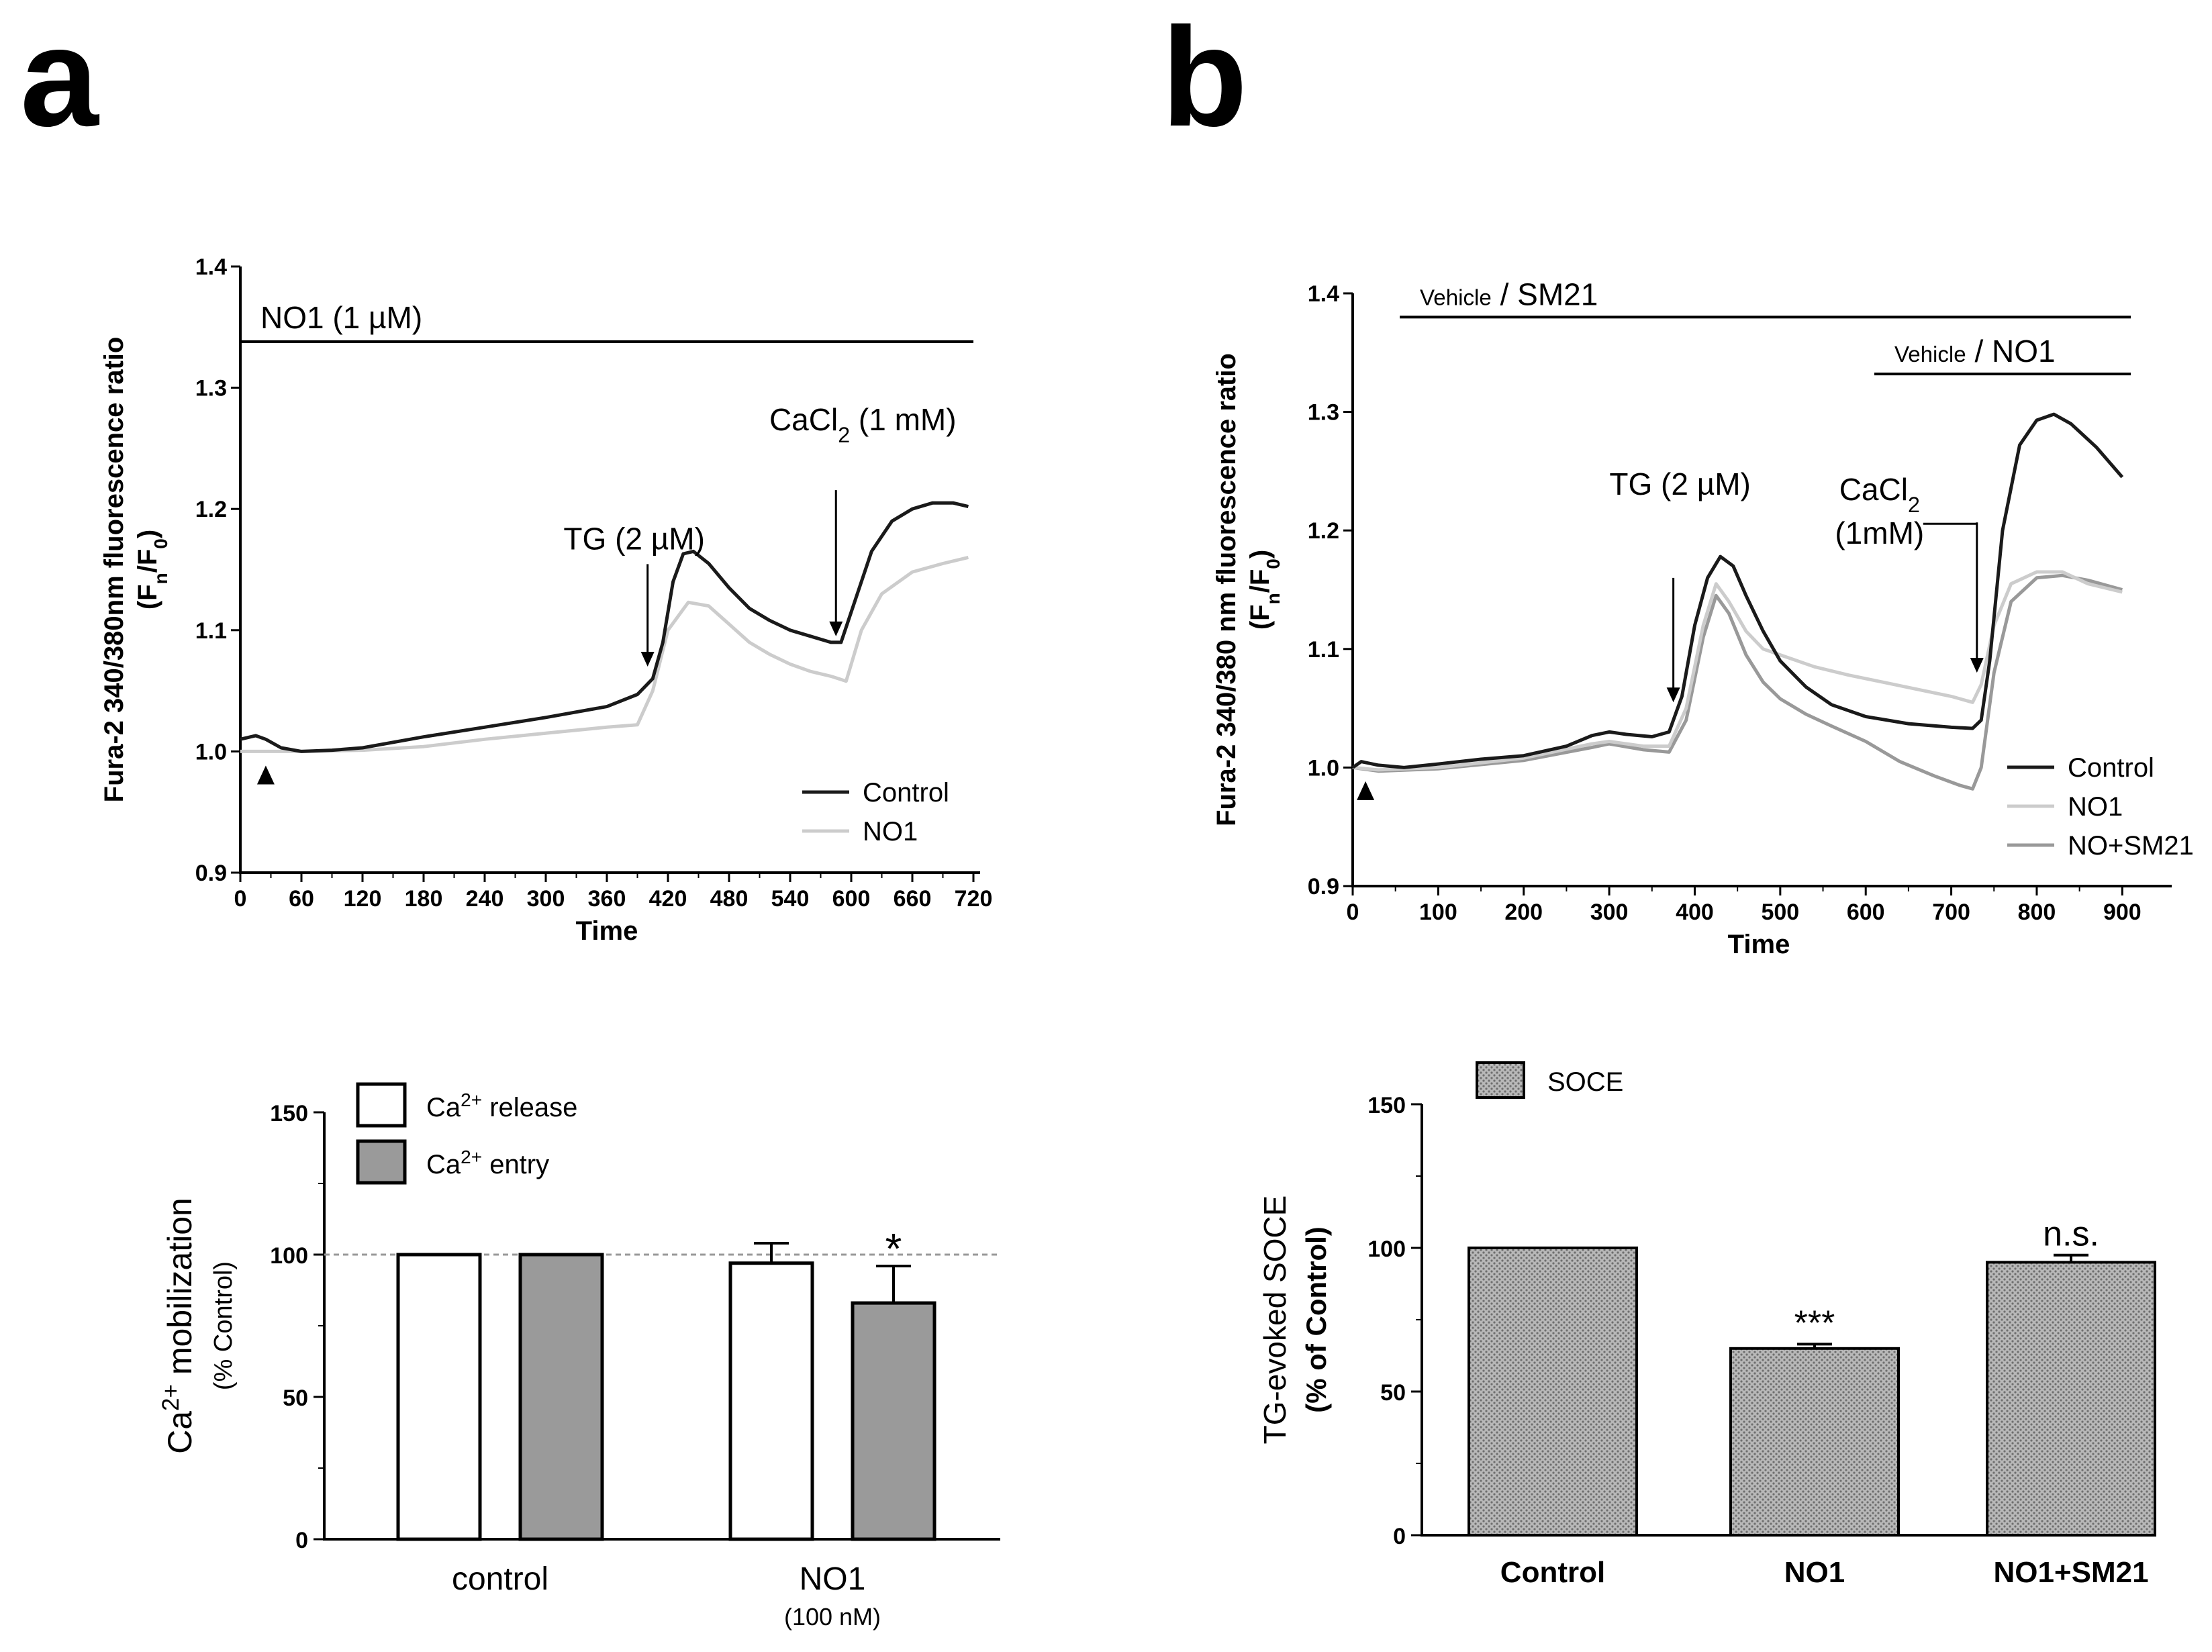  I want to click on b-top-x-tick-label-8: 800, so click(2037, 912).